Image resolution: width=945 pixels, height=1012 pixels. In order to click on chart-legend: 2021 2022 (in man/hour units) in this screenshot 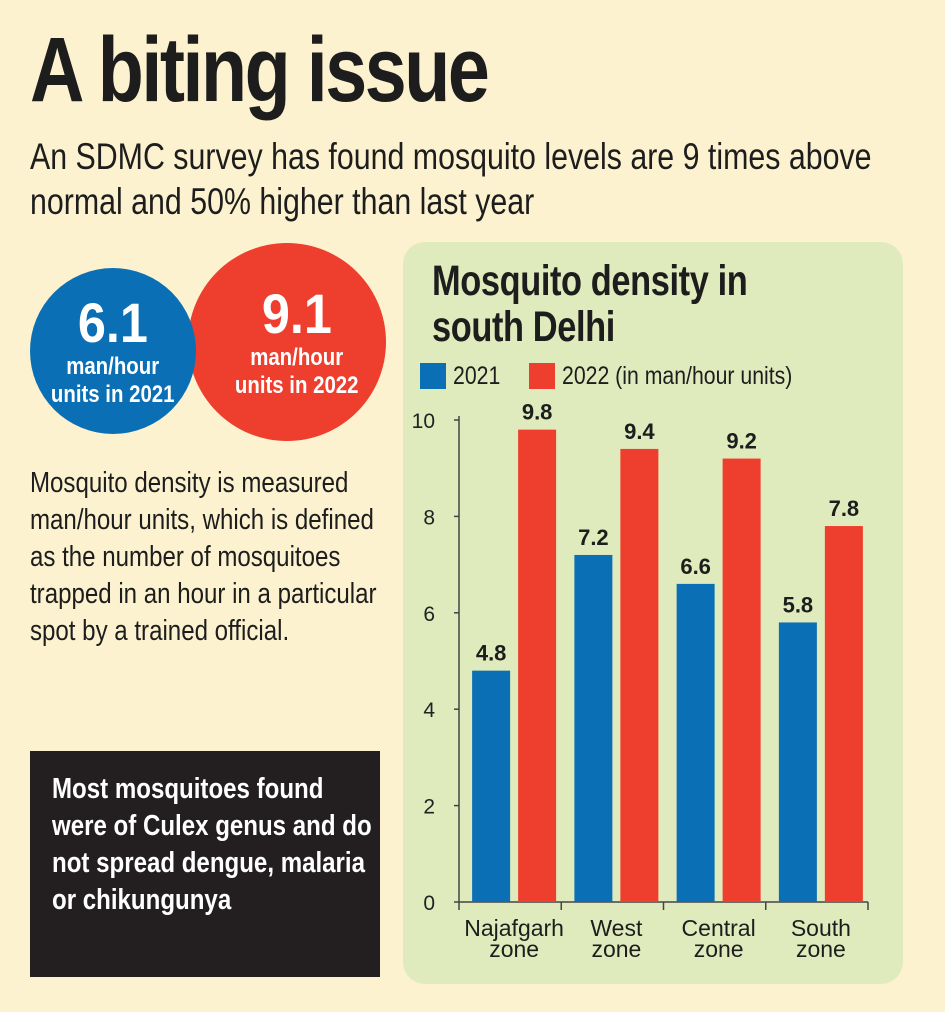, I will do `click(606, 376)`.